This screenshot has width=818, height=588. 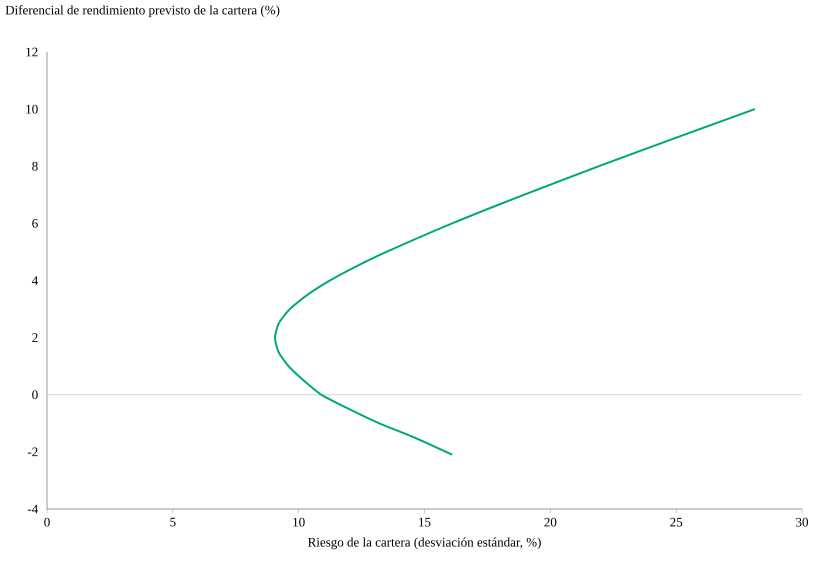 What do you see at coordinates (32, 52) in the screenshot?
I see `y-tick-label: 12` at bounding box center [32, 52].